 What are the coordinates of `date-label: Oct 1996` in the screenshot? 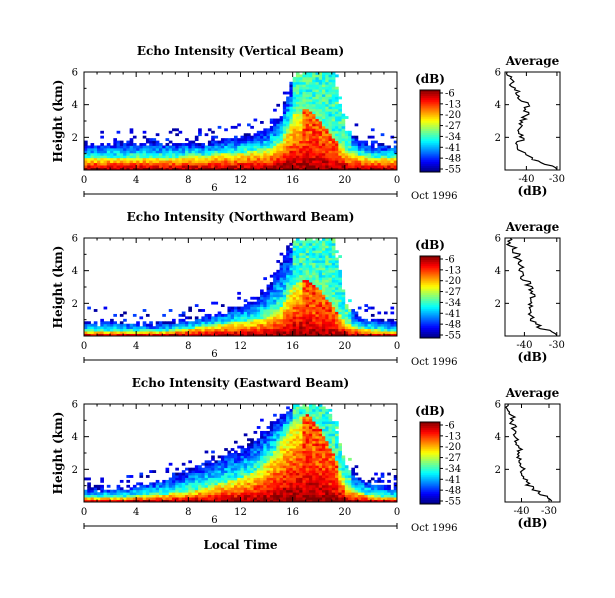 It's located at (434, 196).